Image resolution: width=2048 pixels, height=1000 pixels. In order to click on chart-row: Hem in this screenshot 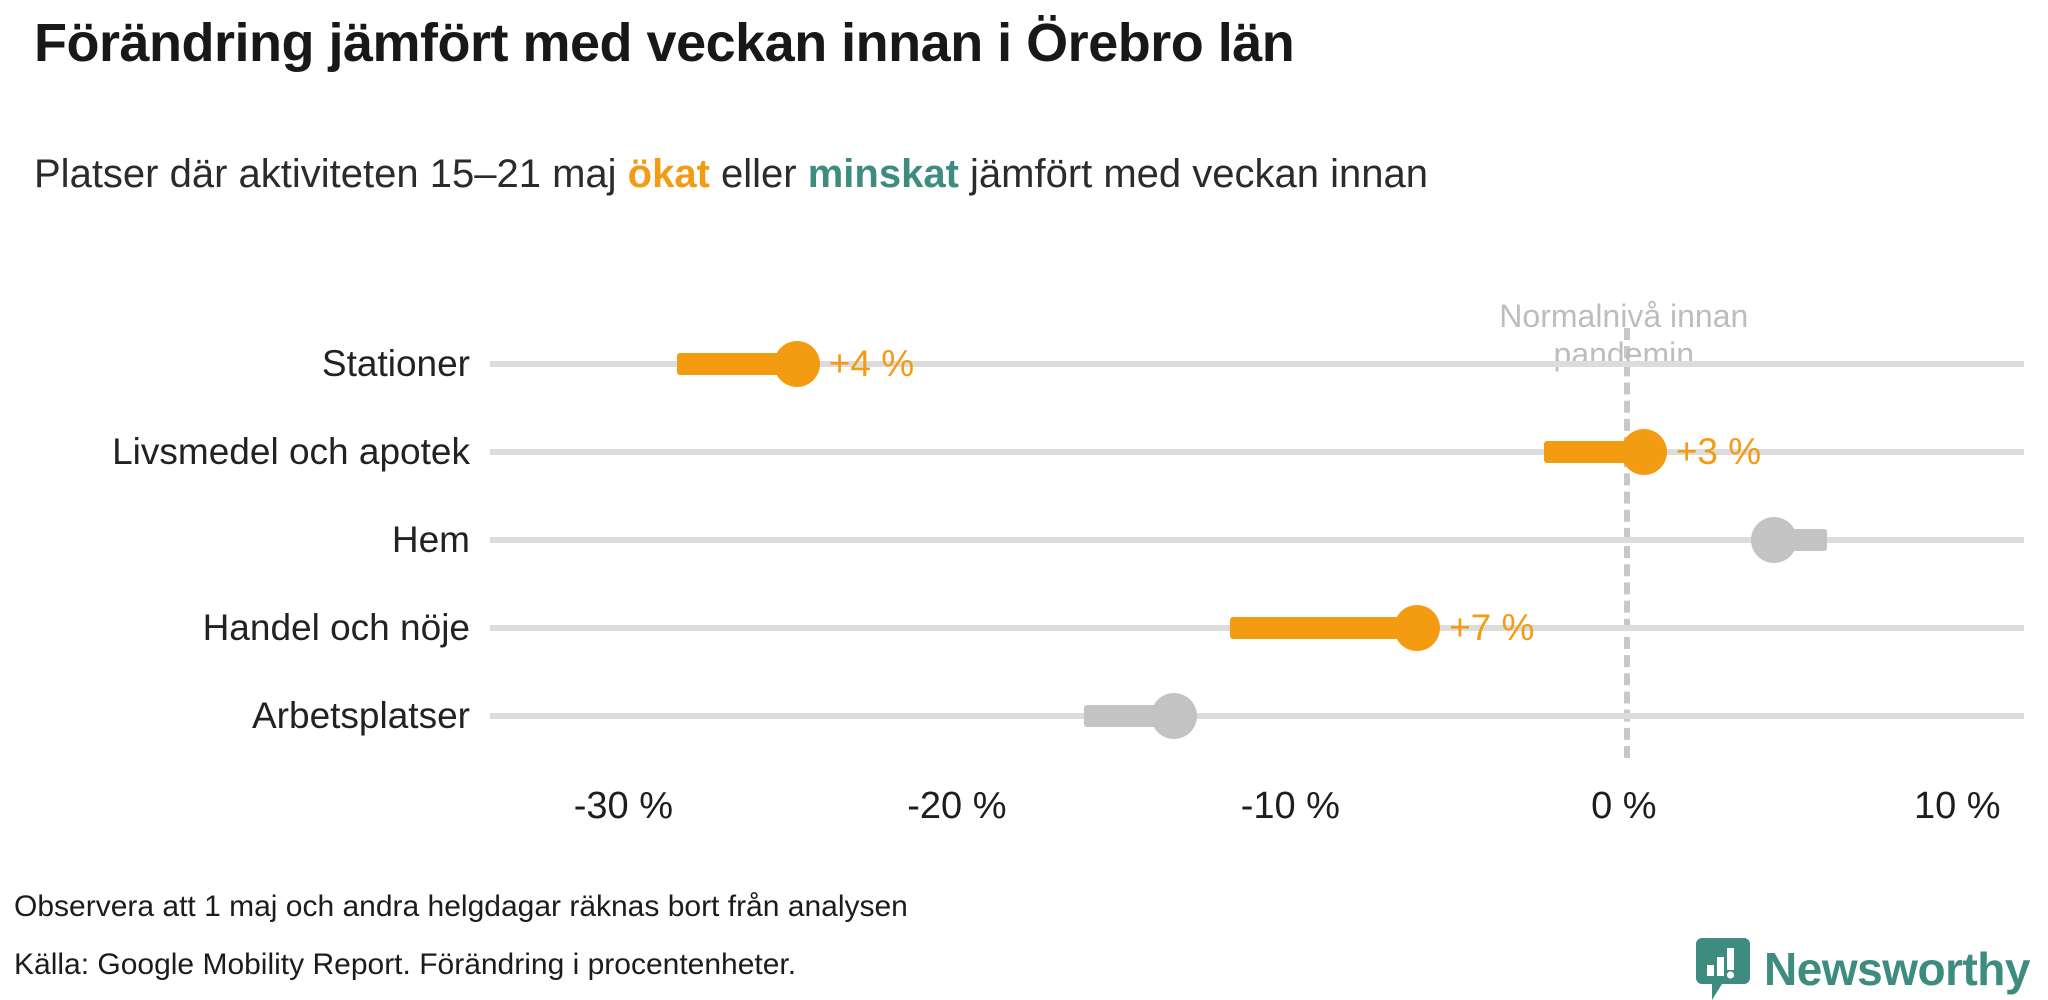, I will do `click(1024, 540)`.